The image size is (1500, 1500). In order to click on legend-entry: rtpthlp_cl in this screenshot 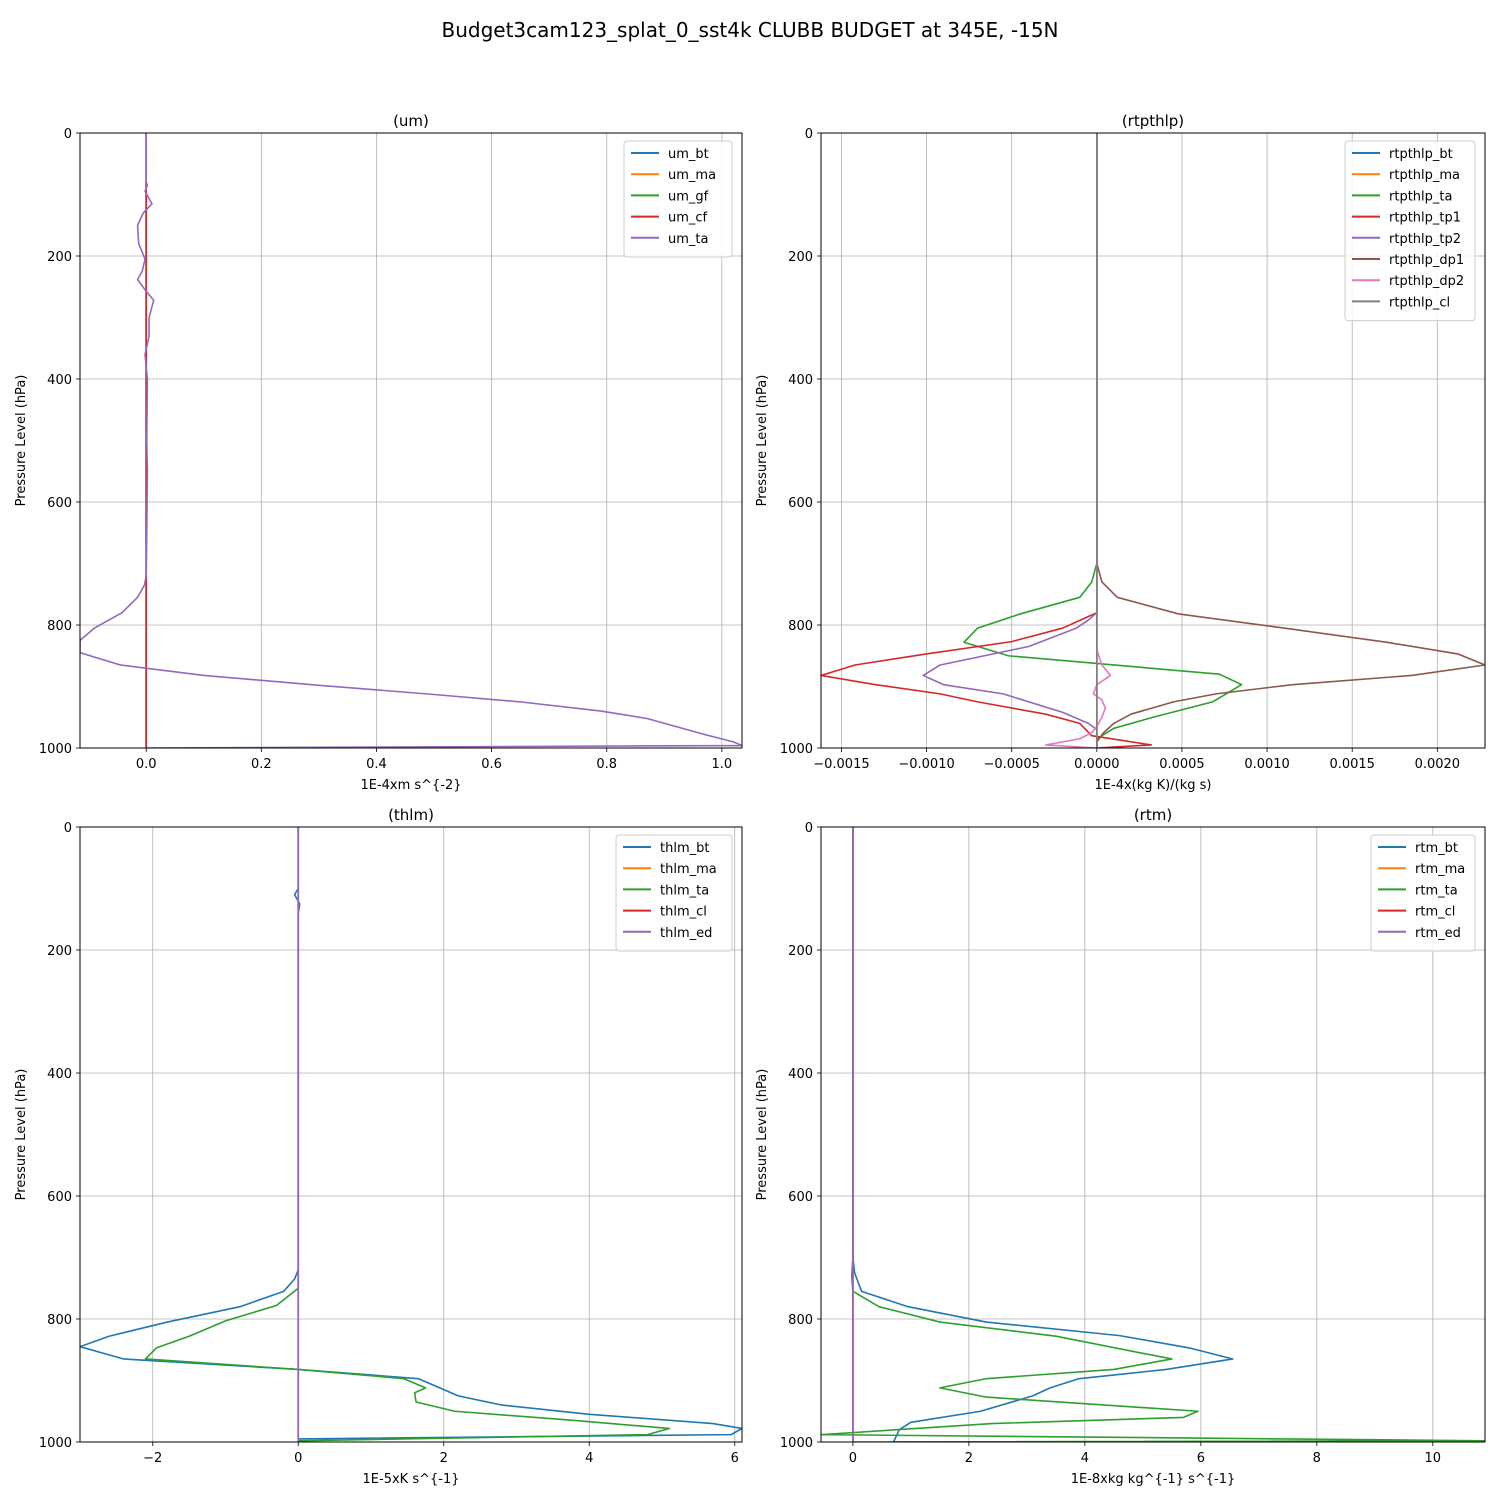, I will do `click(1419, 302)`.